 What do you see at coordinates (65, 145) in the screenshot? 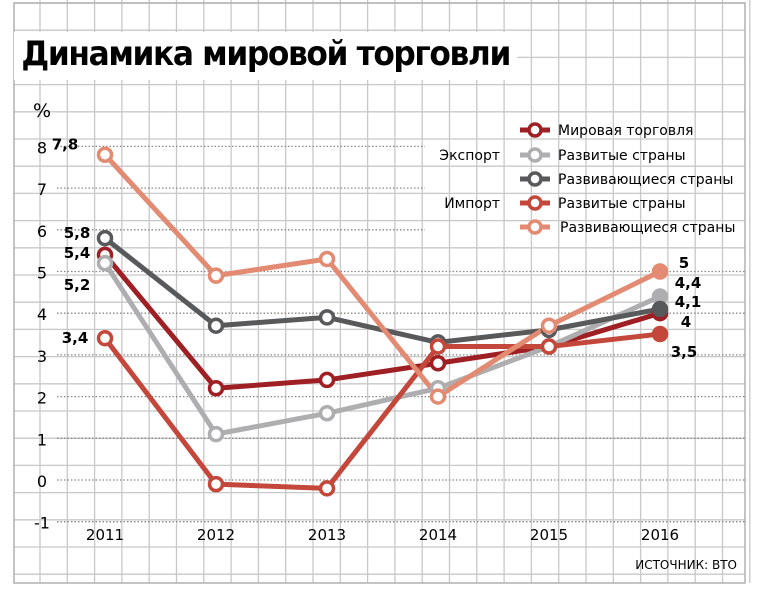
I see `data-label-2011: 7,8` at bounding box center [65, 145].